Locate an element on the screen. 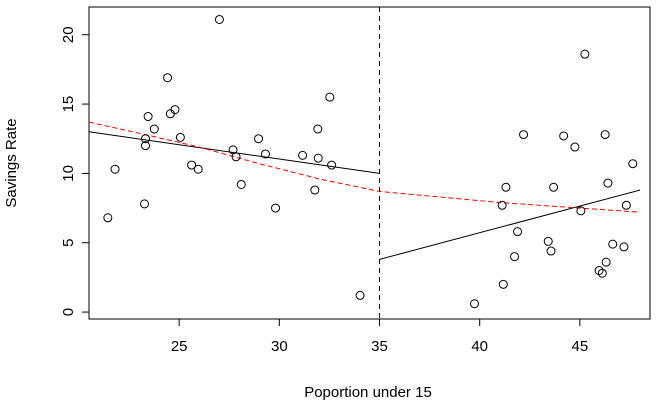 The height and width of the screenshot is (413, 656). x-tick-label: 25 is located at coordinates (179, 346).